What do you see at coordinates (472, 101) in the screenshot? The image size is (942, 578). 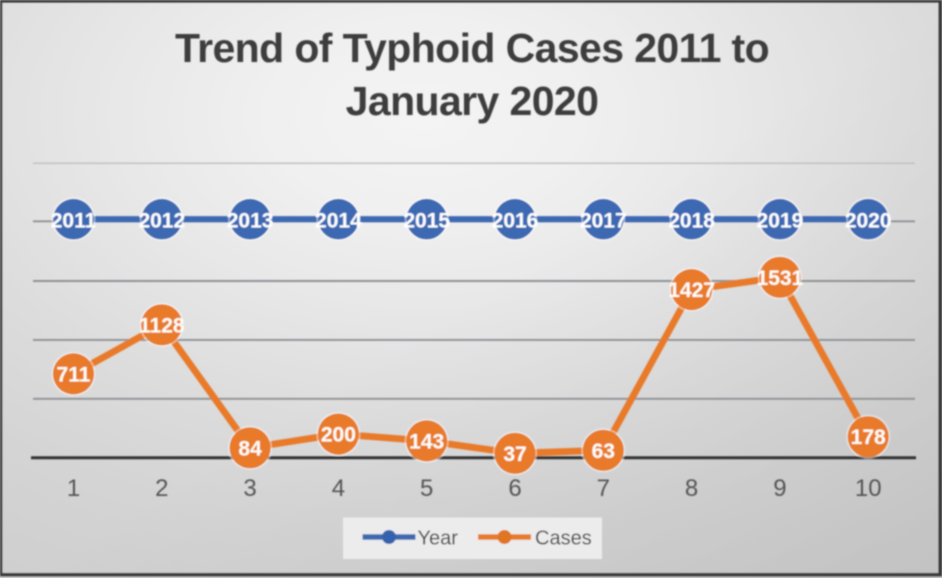 I see `svg-text: January 2020` at bounding box center [472, 101].